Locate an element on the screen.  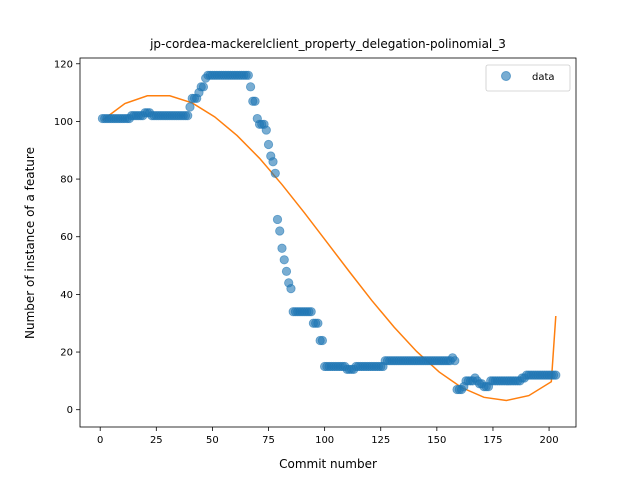
y-tick-label: 60 is located at coordinates (66, 237).